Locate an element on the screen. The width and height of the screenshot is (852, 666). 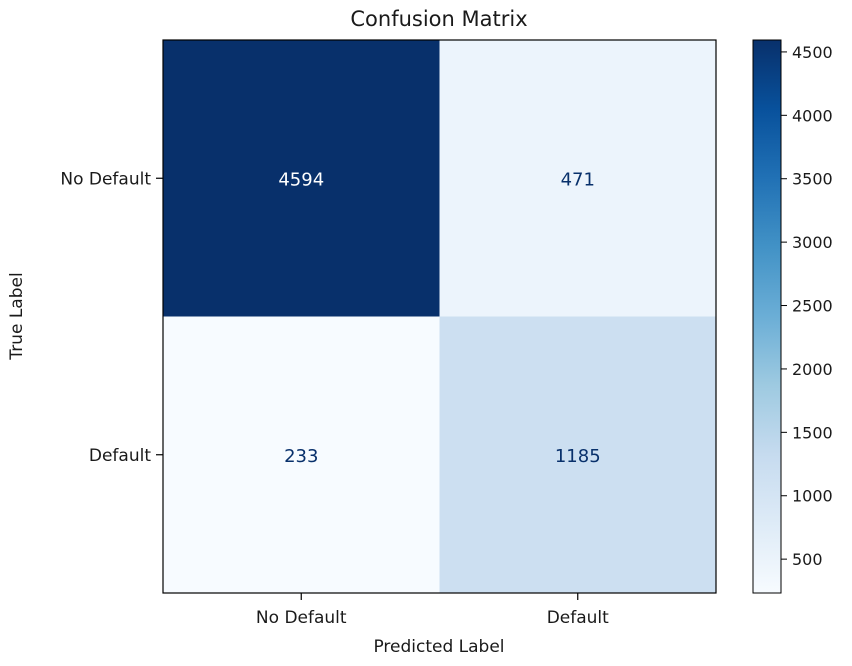
y-tick-label: No Default is located at coordinates (105, 179).